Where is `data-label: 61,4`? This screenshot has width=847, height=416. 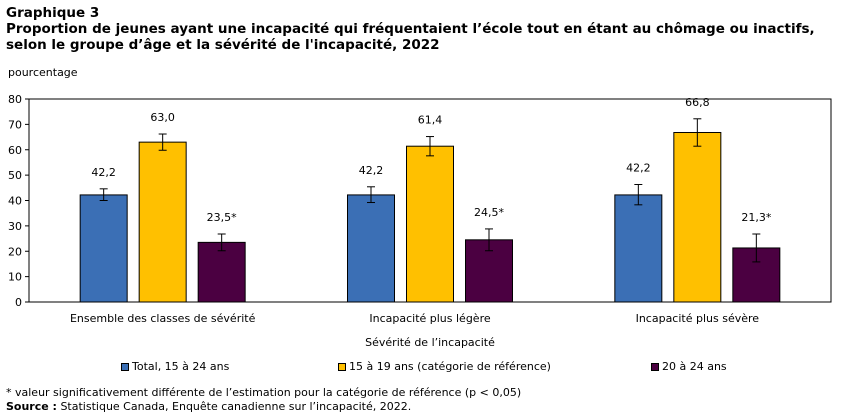 data-label: 61,4 is located at coordinates (430, 120).